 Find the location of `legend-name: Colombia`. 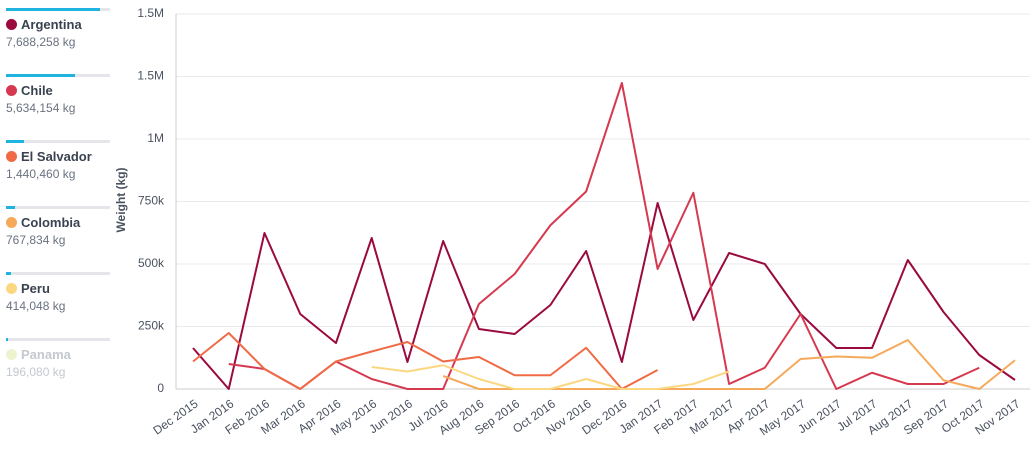

legend-name: Colombia is located at coordinates (51, 222).